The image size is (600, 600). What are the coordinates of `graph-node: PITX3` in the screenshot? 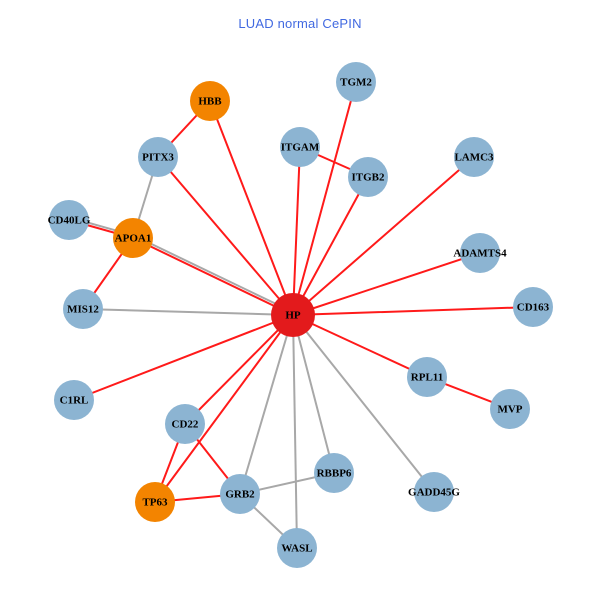 It's located at (158, 157).